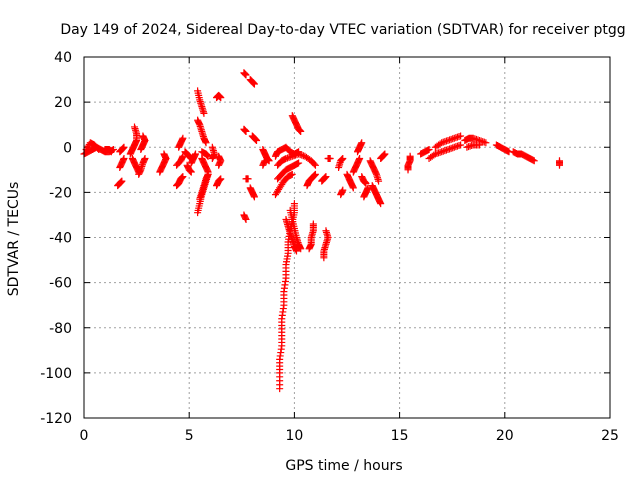  Describe the element at coordinates (14, 239) in the screenshot. I see `y-axis-label: SDTVAR / TECUs` at that location.